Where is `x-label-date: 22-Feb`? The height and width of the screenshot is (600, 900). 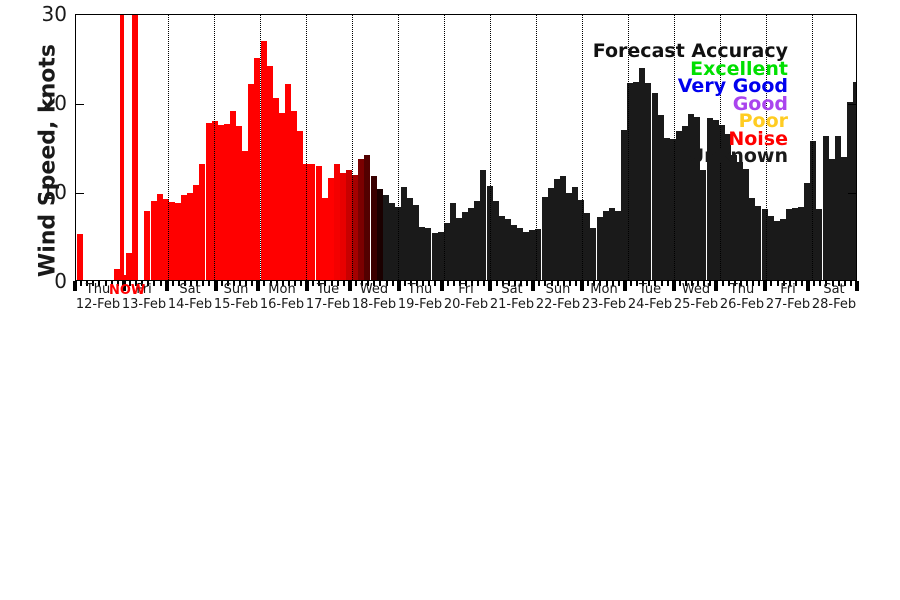
x-label-date: 22-Feb is located at coordinates (558, 304).